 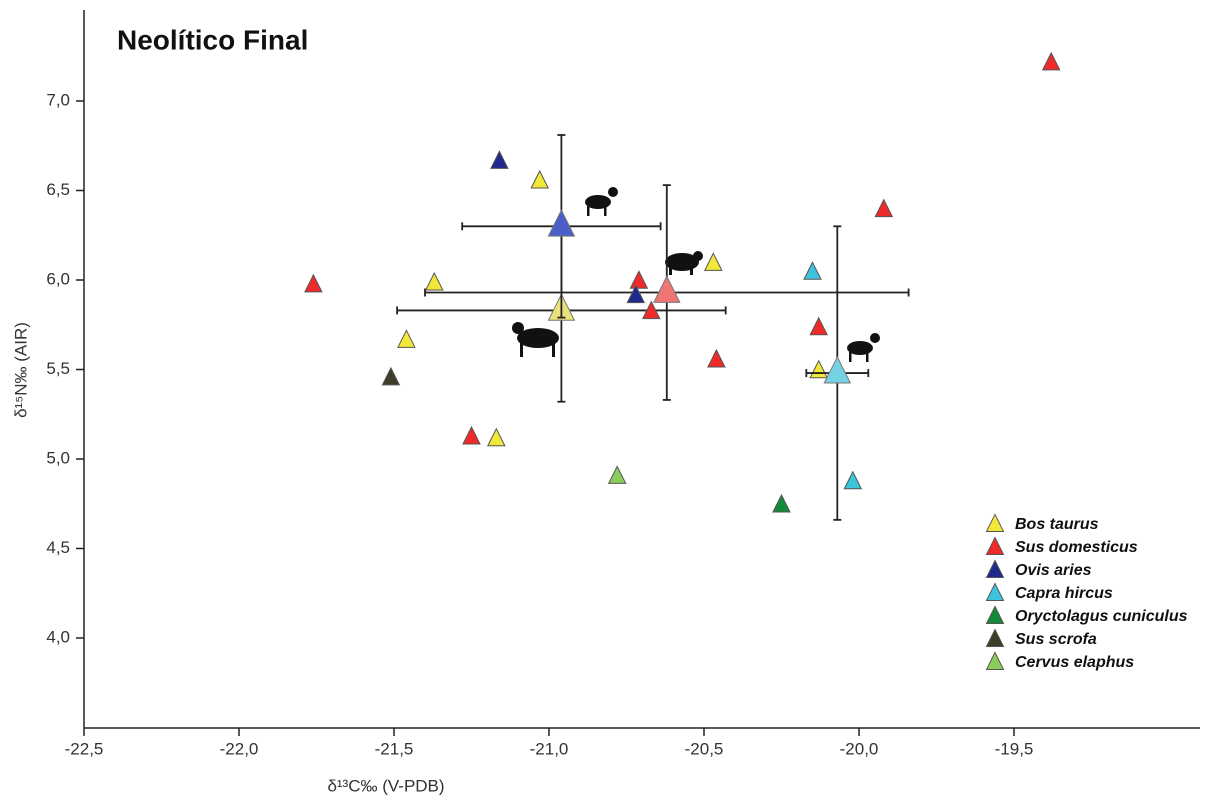 I want to click on x-tick-label: -21,5, so click(x=394, y=748).